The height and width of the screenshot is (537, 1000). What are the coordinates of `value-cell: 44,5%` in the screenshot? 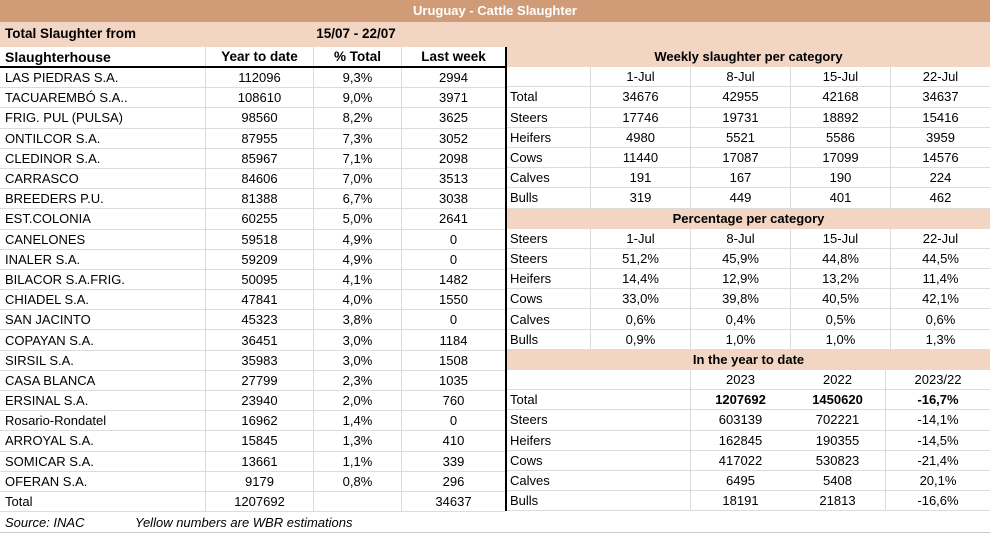 It's located at (940, 258).